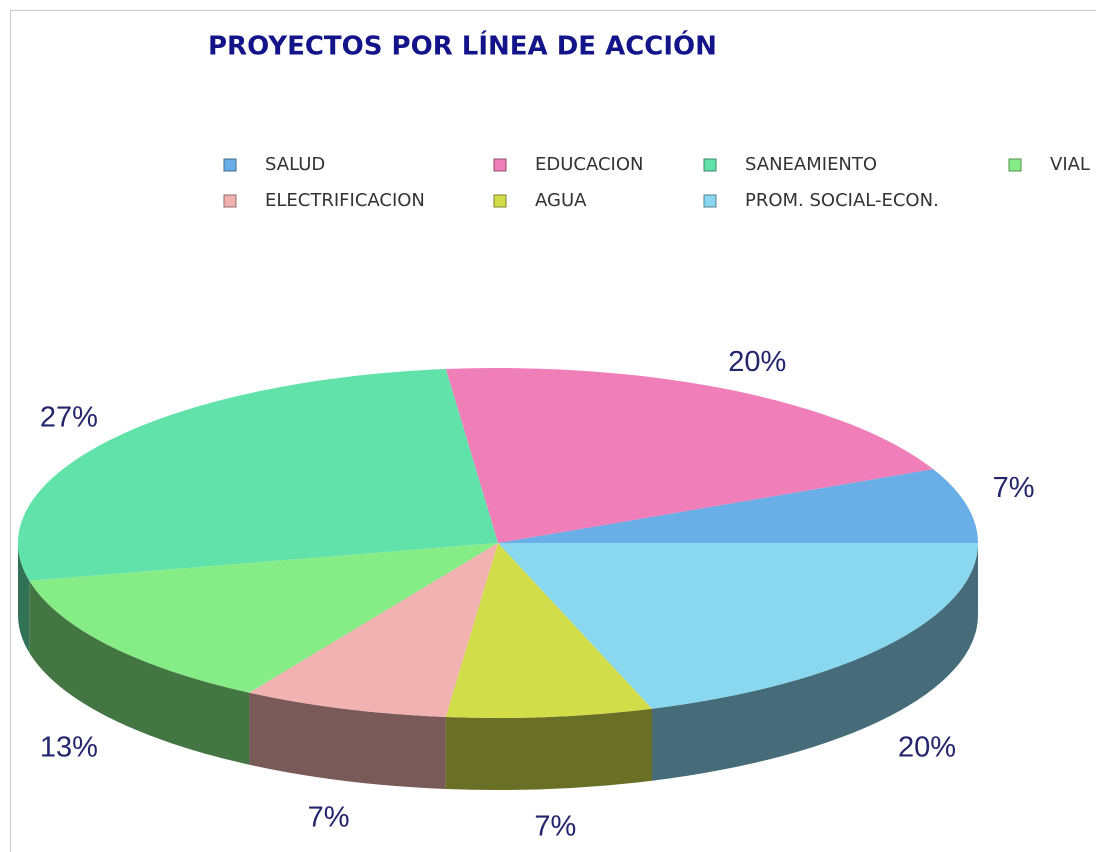 The width and height of the screenshot is (1096, 852). Describe the element at coordinates (69, 747) in the screenshot. I see `data-label: 13%` at that location.